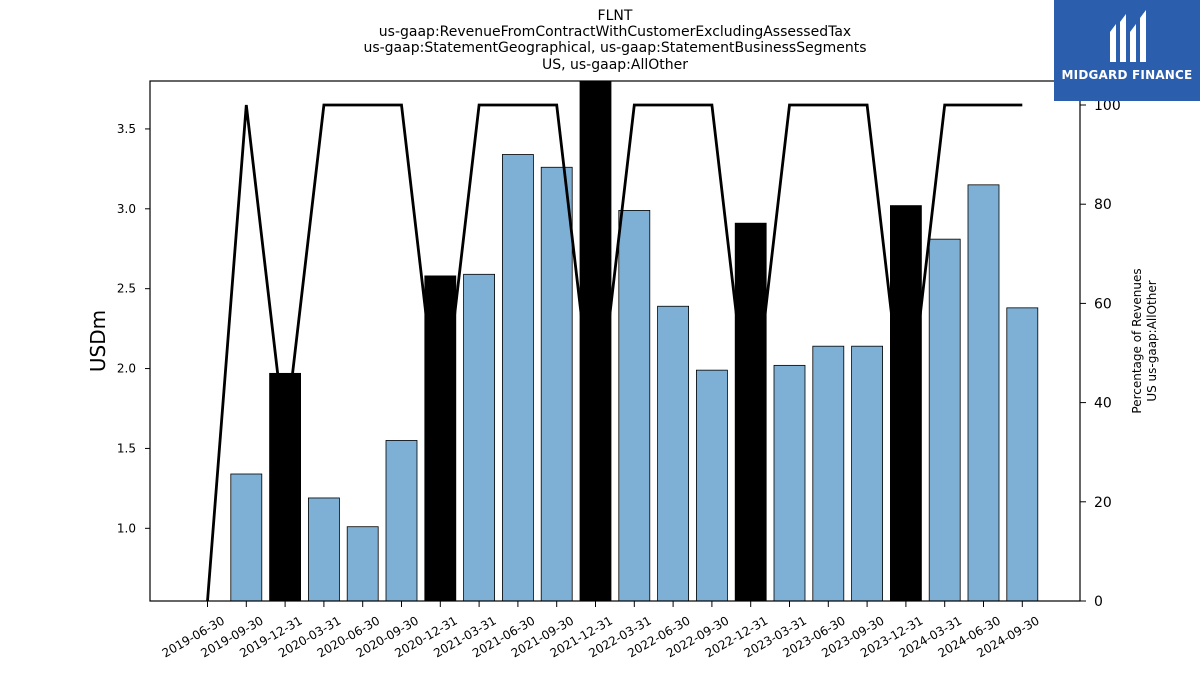 The width and height of the screenshot is (1200, 675). Describe the element at coordinates (126, 129) in the screenshot. I see `y-left-tick-label: 3.5` at that location.